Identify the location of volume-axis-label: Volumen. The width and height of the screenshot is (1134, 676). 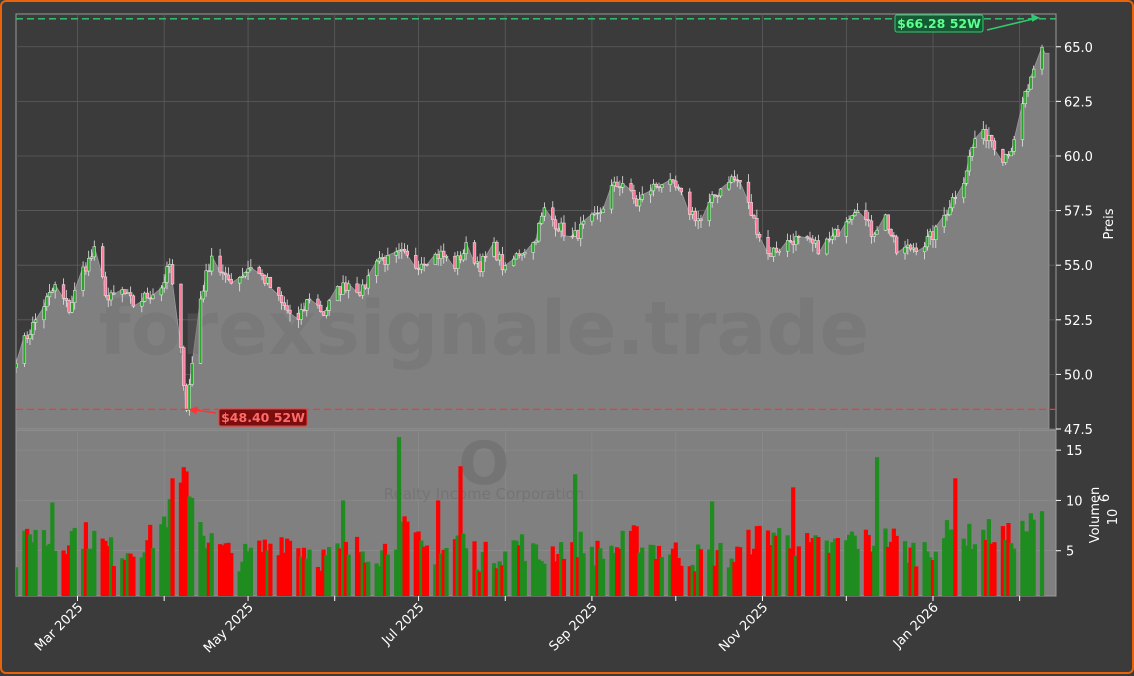
(1095, 515).